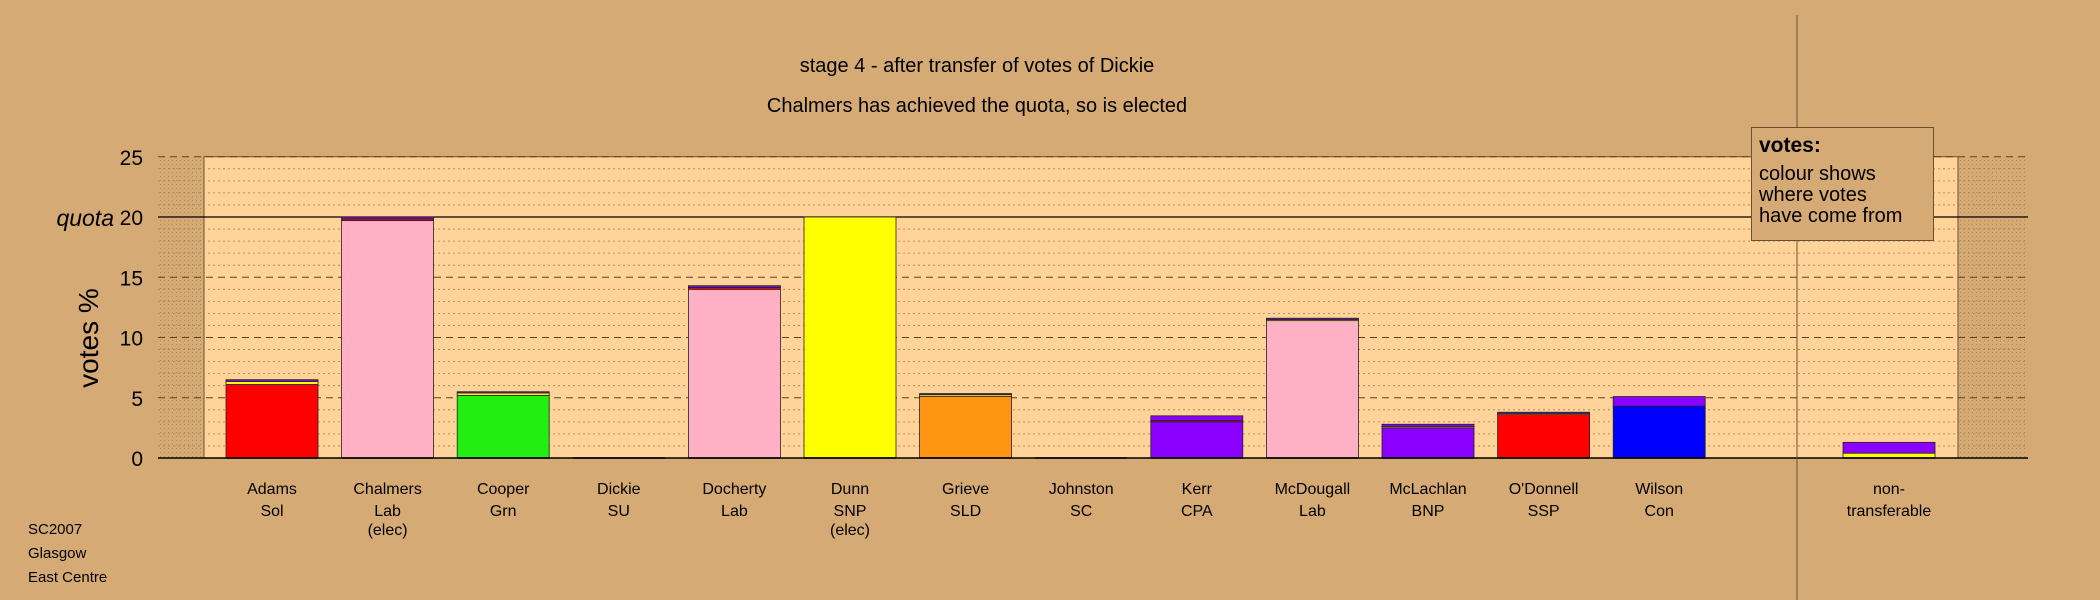  I want to click on nontransferable-label: non-, so click(1889, 489).